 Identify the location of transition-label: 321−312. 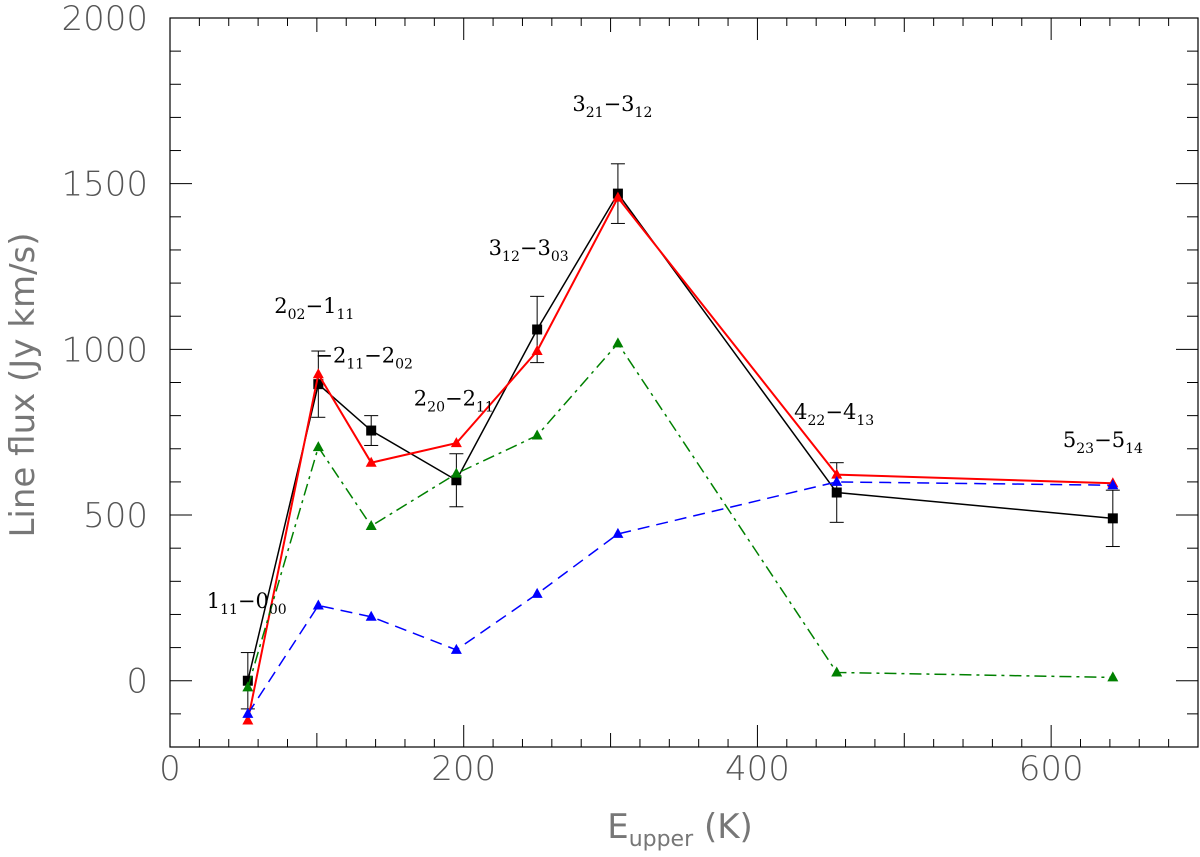
(612, 106).